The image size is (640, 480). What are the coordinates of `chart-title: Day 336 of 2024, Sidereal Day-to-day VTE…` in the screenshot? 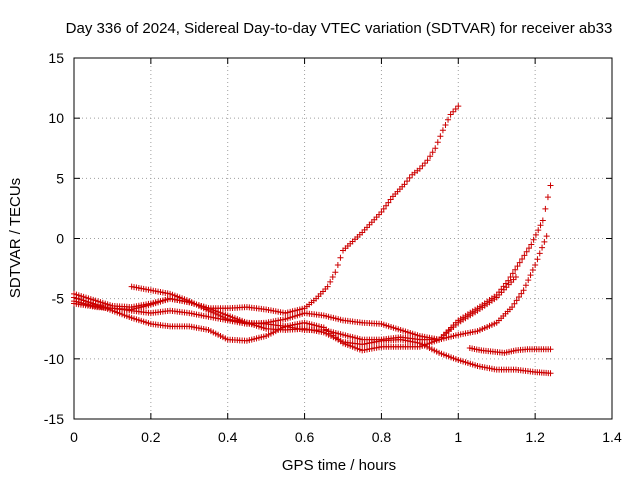 It's located at (339, 28).